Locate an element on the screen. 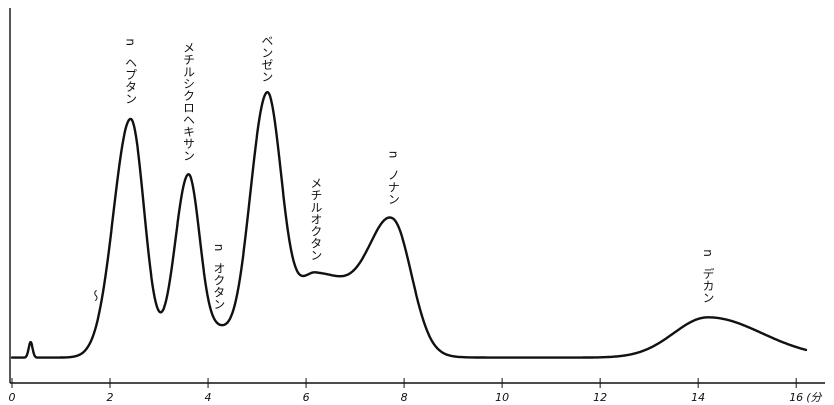 The height and width of the screenshot is (405, 834). x-tick-label: 8 is located at coordinates (404, 397).